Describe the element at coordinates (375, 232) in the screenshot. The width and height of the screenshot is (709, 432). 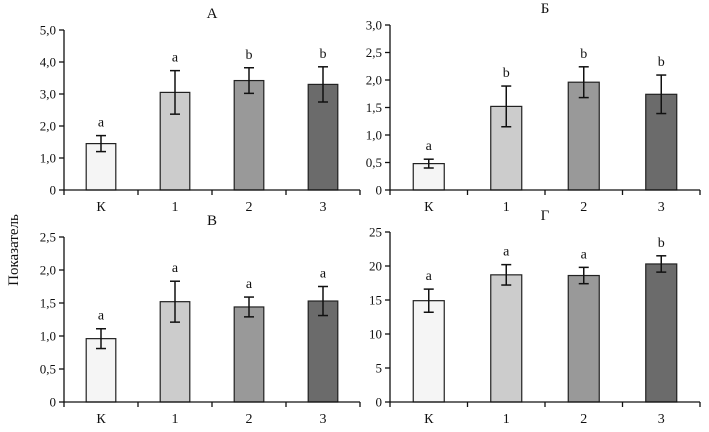
I see `panel-4-ytick-label-5: 25` at that location.